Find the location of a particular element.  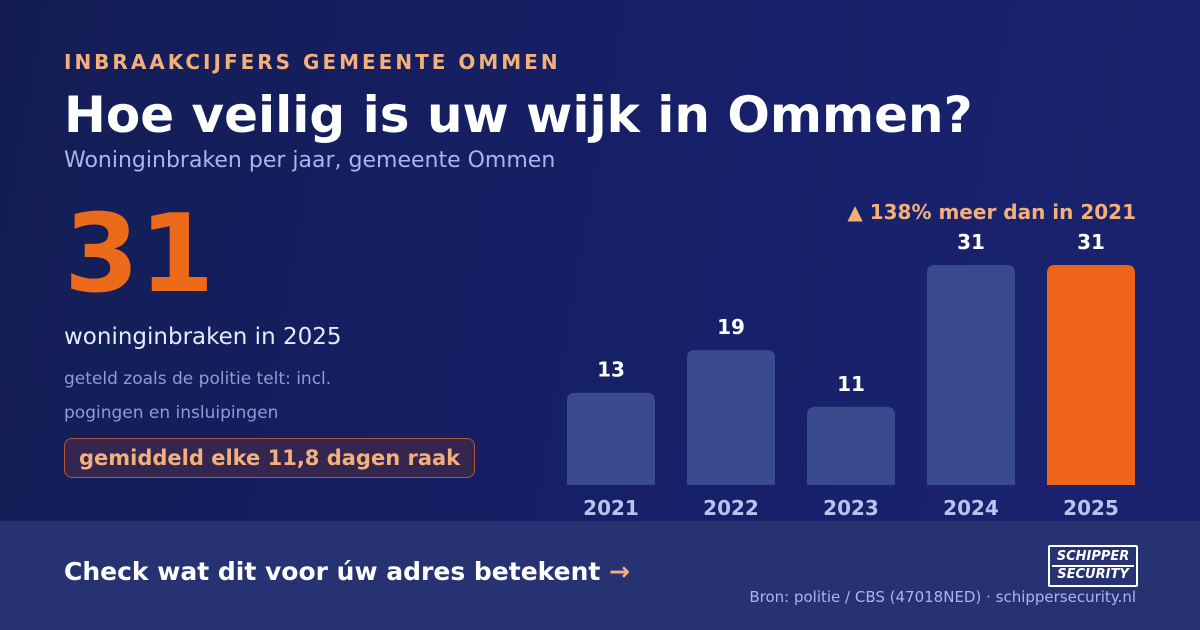

bar-2025 is located at coordinates (1091, 375).